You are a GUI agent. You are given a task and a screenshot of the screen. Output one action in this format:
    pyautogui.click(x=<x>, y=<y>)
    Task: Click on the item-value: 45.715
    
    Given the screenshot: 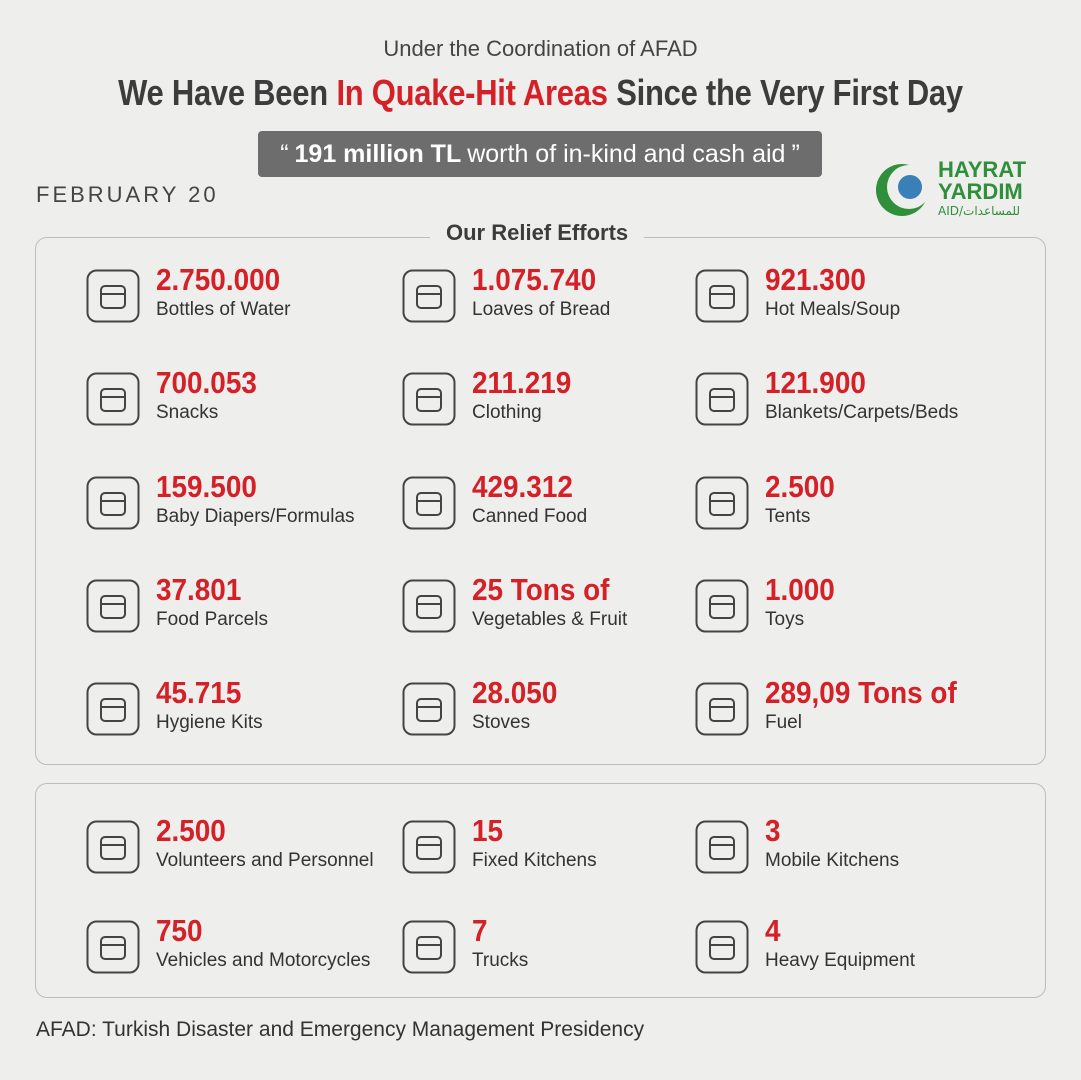 What is the action you would take?
    pyautogui.click(x=199, y=692)
    